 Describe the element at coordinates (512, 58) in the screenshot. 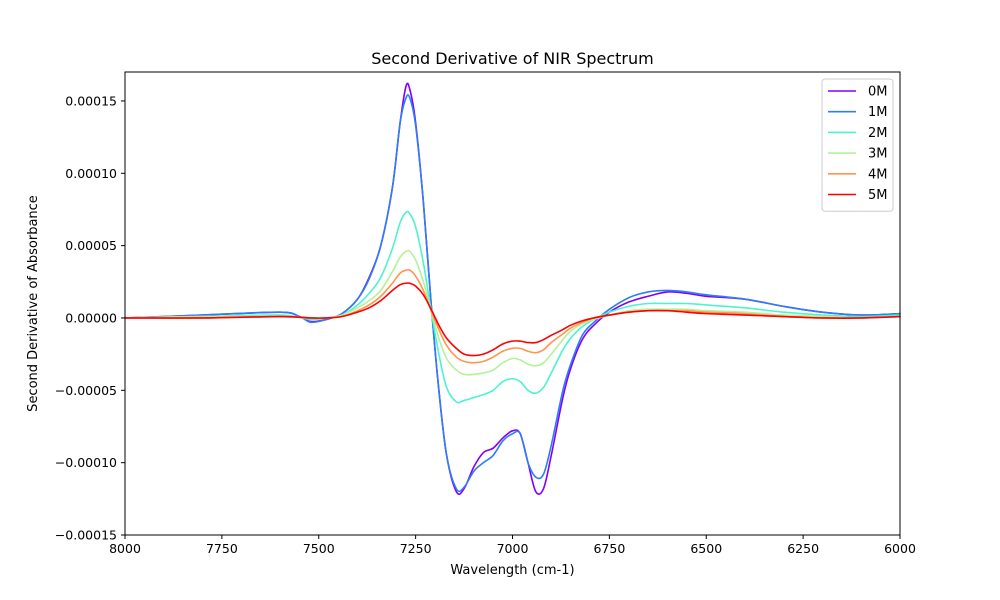

I see `chart-title: Second Derivative of NIR Spectrum` at that location.